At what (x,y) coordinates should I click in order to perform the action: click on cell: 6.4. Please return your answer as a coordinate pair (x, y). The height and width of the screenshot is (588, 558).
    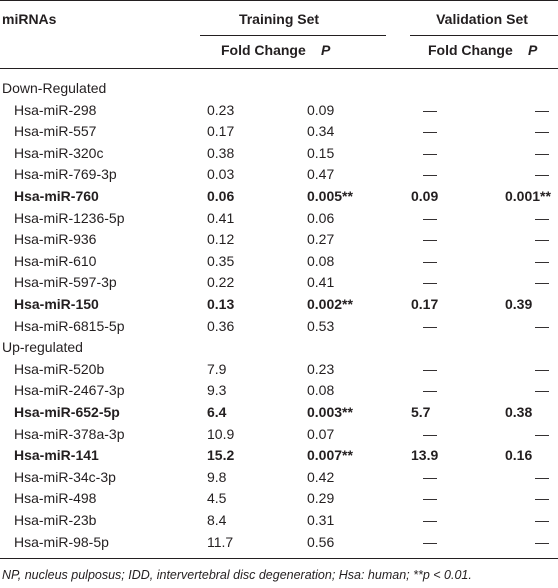
    Looking at the image, I should click on (217, 412).